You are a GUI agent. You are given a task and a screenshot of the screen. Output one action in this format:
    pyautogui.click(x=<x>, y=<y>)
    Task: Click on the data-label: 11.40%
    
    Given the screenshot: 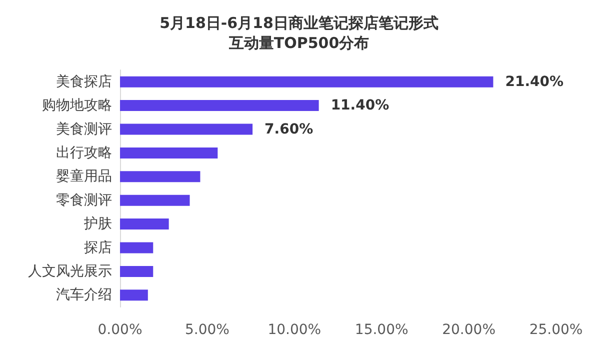 What is the action you would take?
    pyautogui.click(x=360, y=106)
    